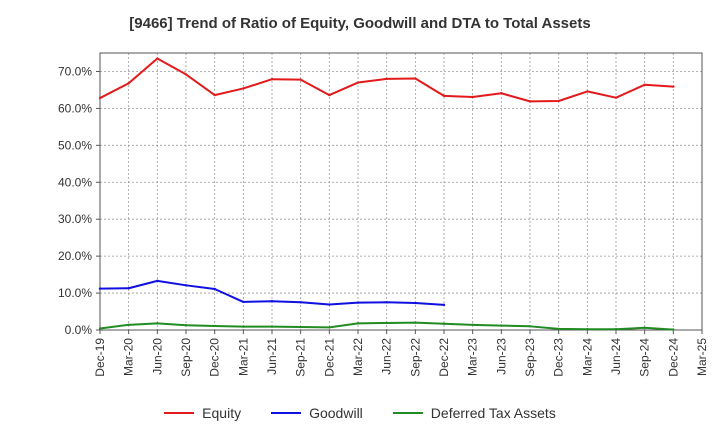 This screenshot has height=440, width=720. I want to click on x-tick-label: Dec-19, so click(100, 357).